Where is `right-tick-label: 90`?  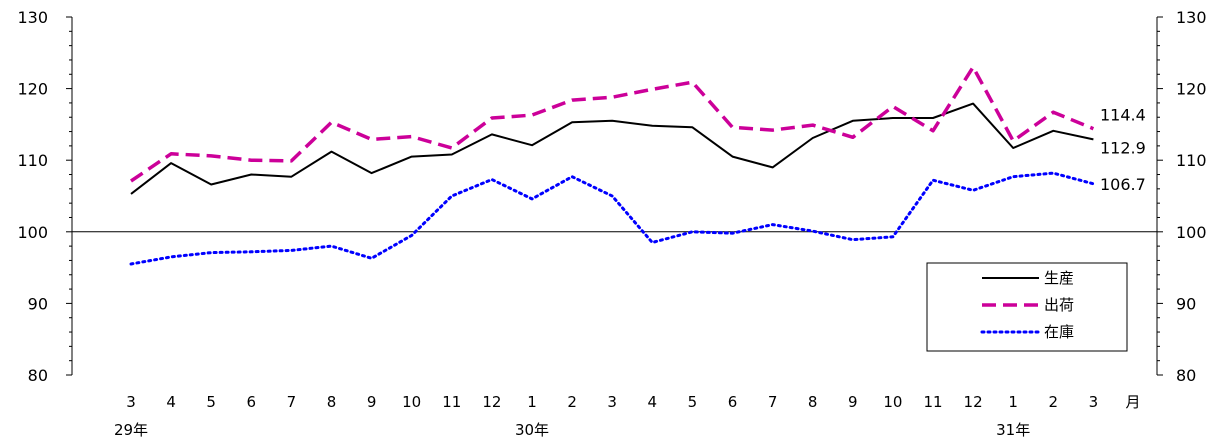 right-tick-label: 90 is located at coordinates (1186, 303).